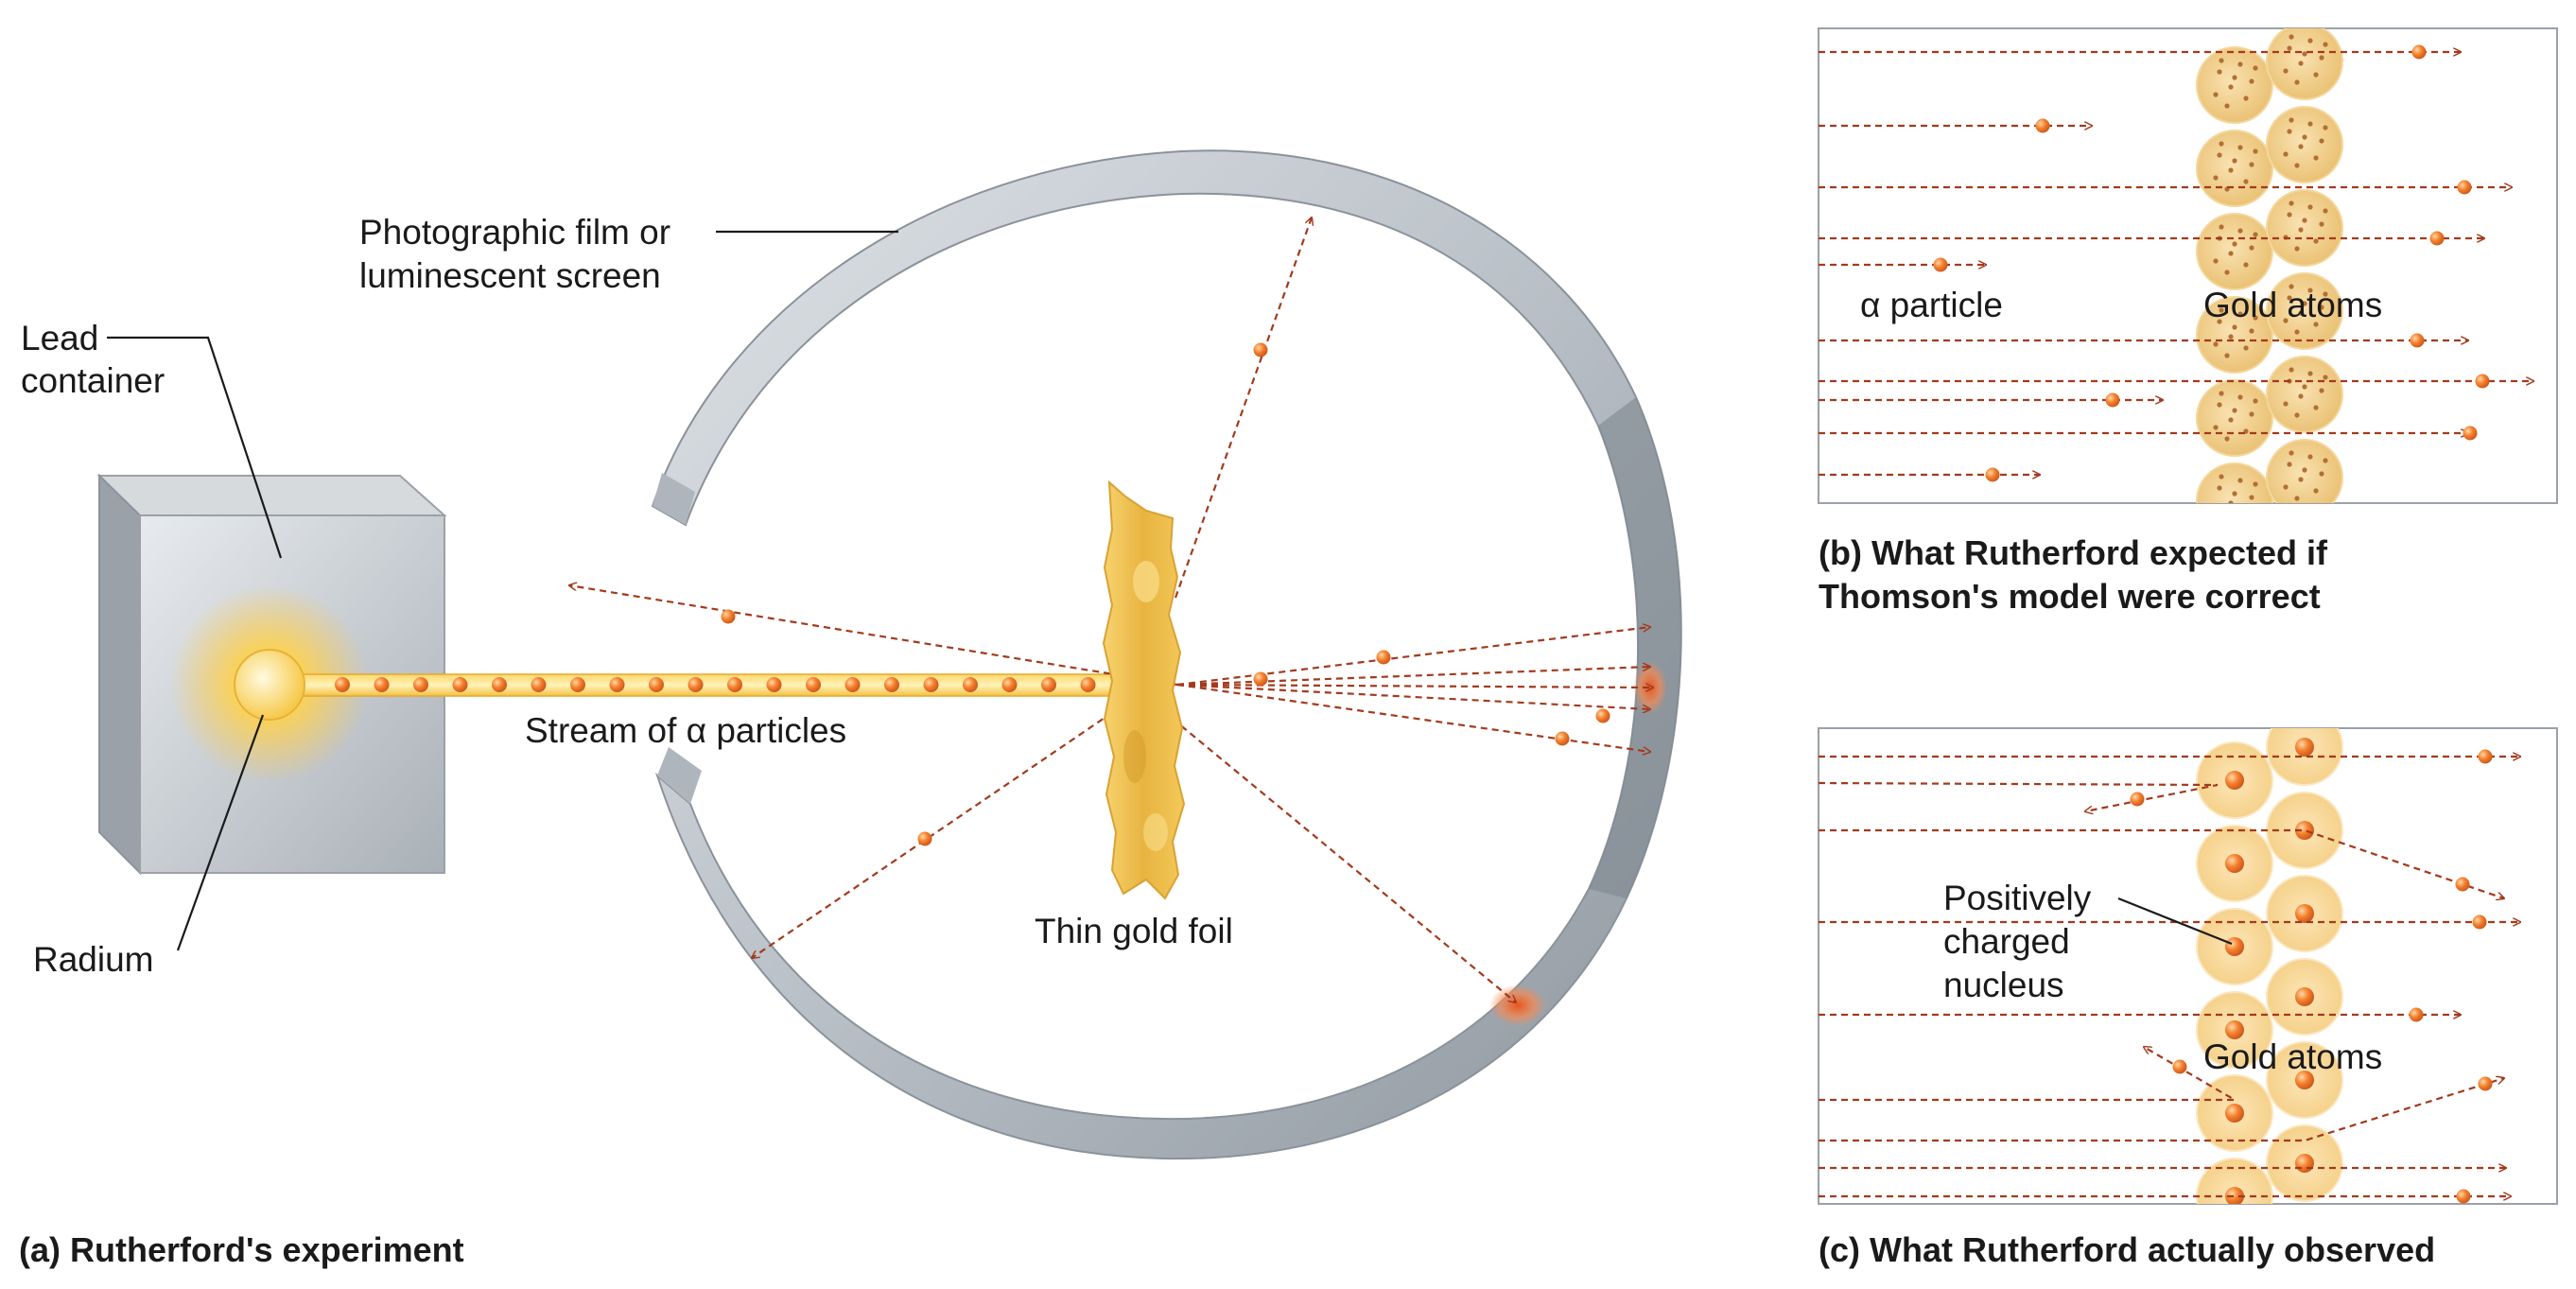  What do you see at coordinates (1931, 305) in the screenshot?
I see `alpha-particle-label: α particle` at bounding box center [1931, 305].